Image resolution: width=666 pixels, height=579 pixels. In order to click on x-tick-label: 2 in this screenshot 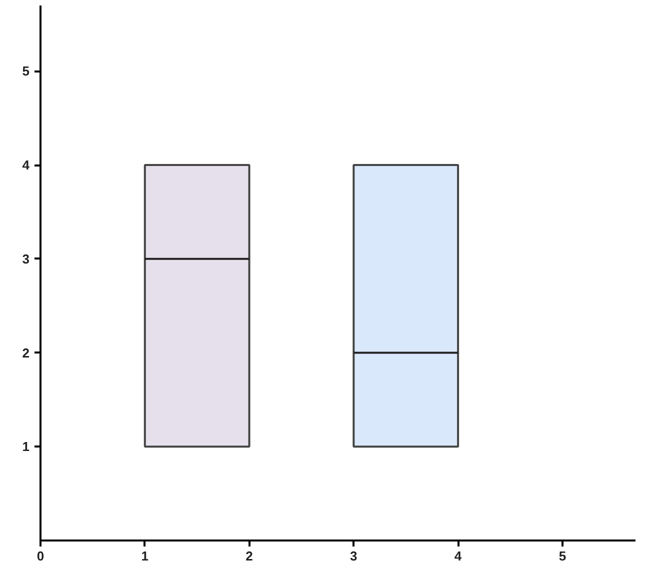, I will do `click(249, 556)`.